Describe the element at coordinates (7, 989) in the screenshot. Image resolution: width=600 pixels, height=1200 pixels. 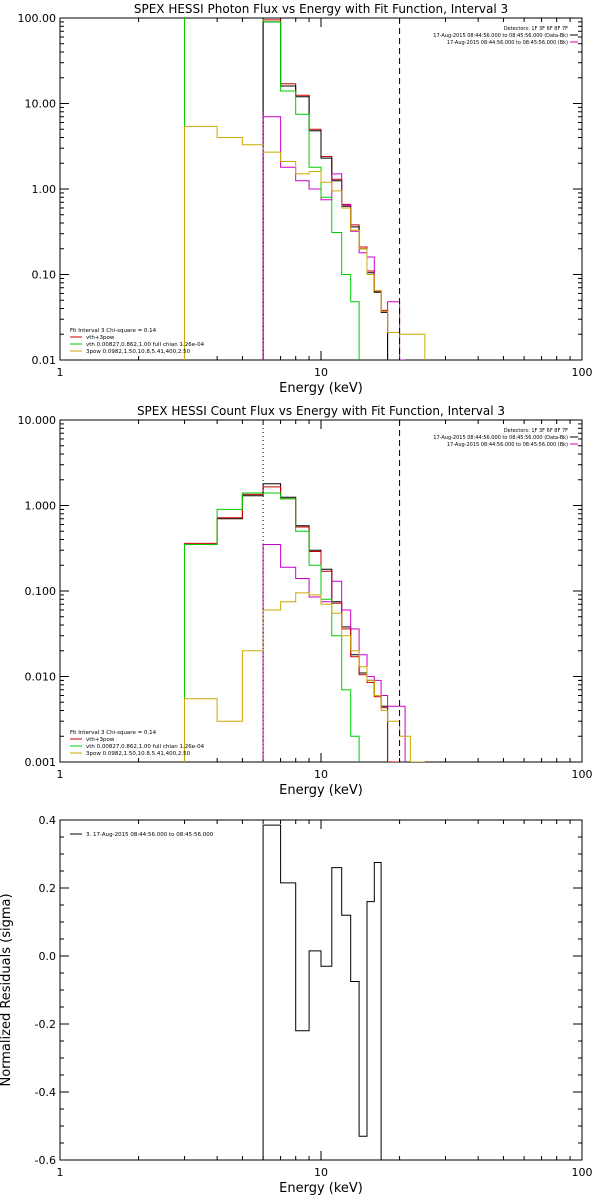
I see `y-axis-label: Normalized Residuals (sigma)` at that location.